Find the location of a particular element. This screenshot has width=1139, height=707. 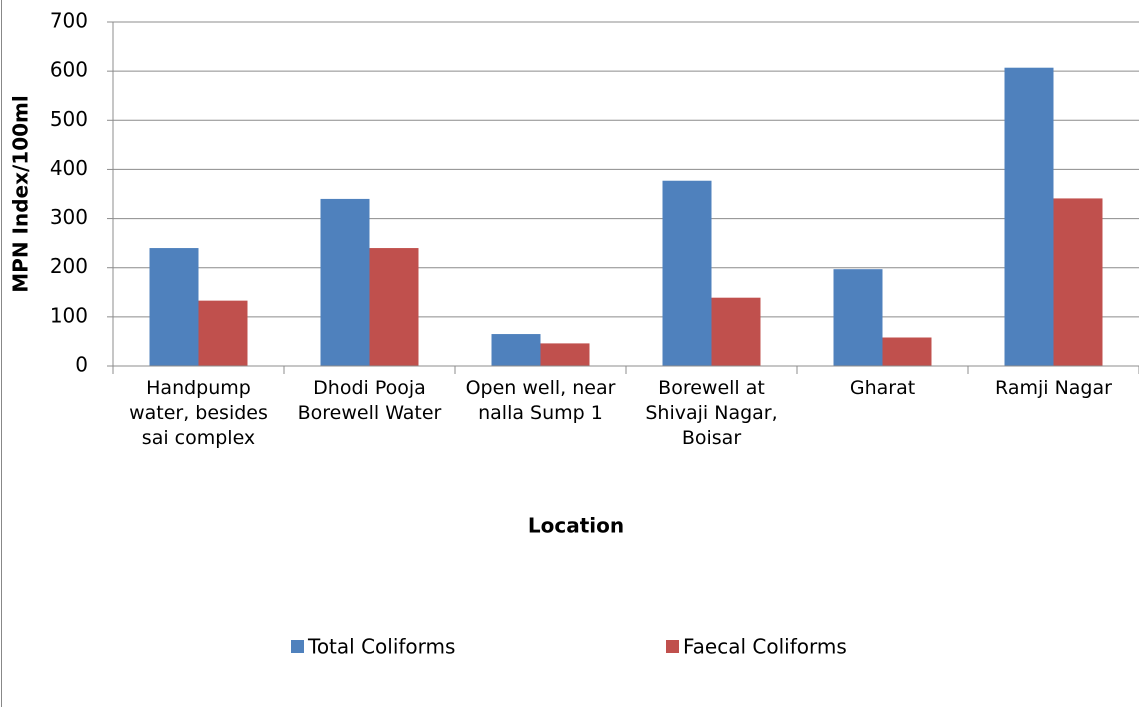

x-tick-label: Borewell at Shivaji Nagar, Boisar is located at coordinates (711, 413).